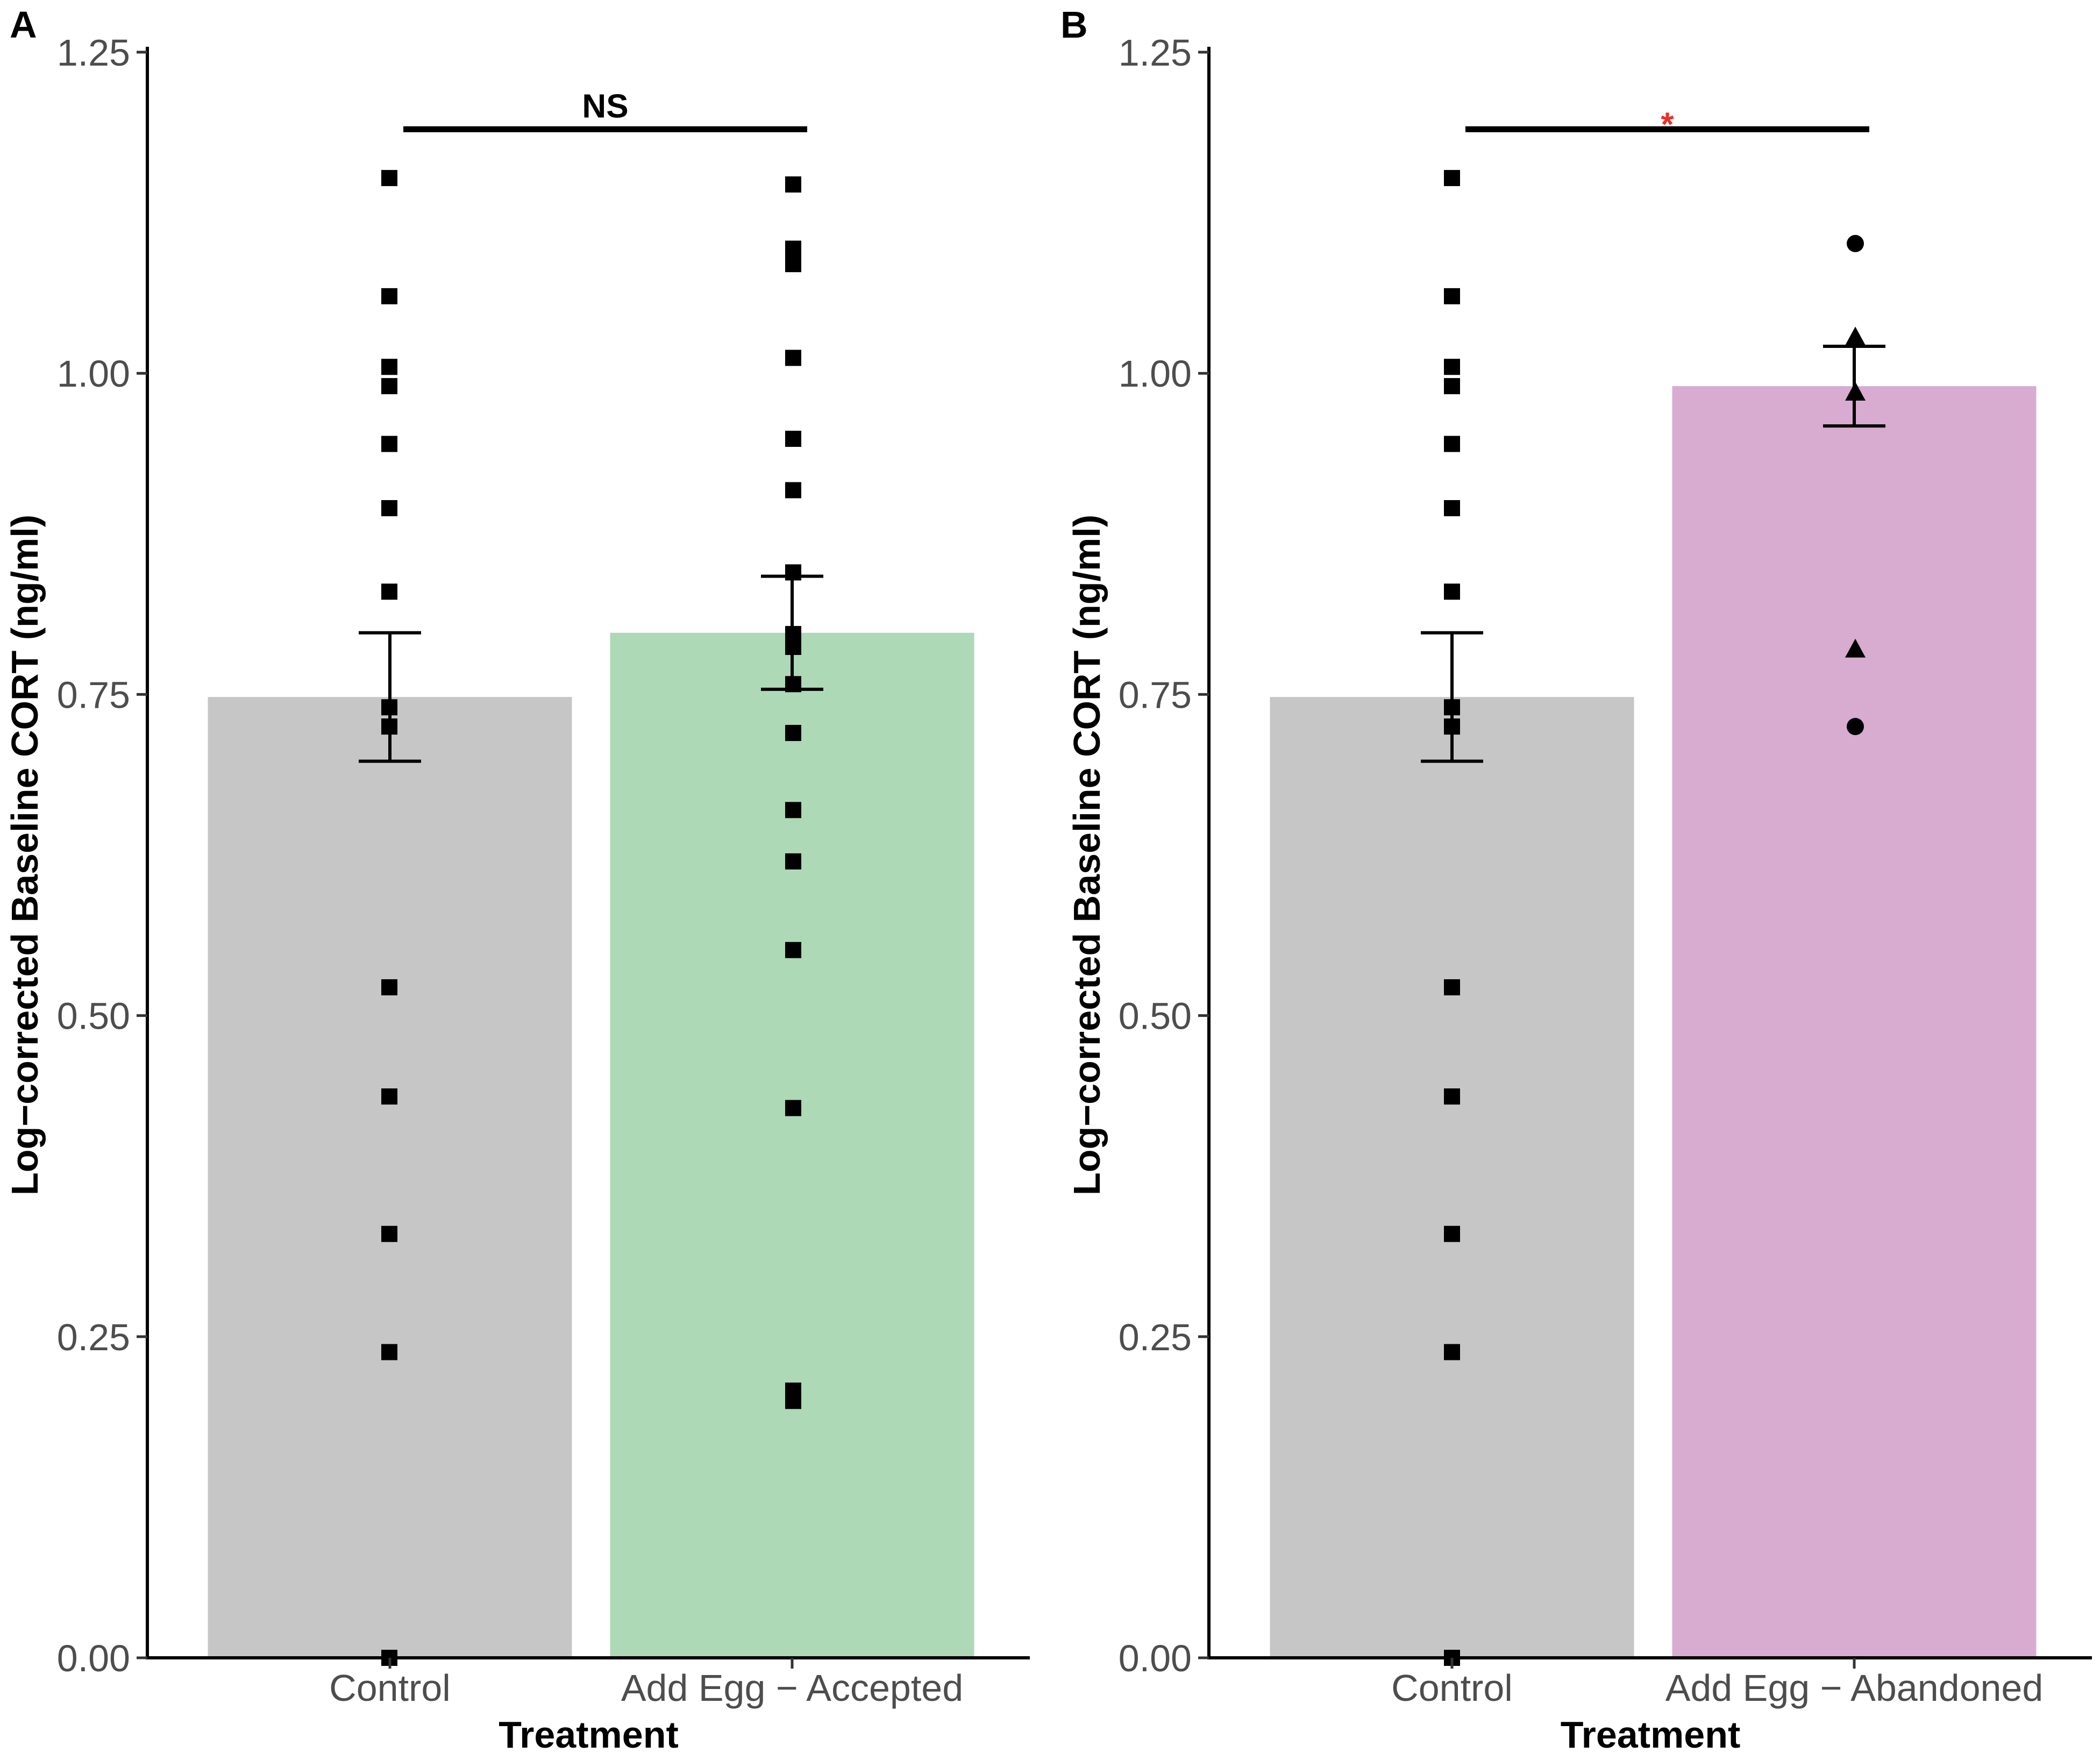 The image size is (2100, 1753). What do you see at coordinates (605, 106) in the screenshot?
I see `significance-label: NS` at bounding box center [605, 106].